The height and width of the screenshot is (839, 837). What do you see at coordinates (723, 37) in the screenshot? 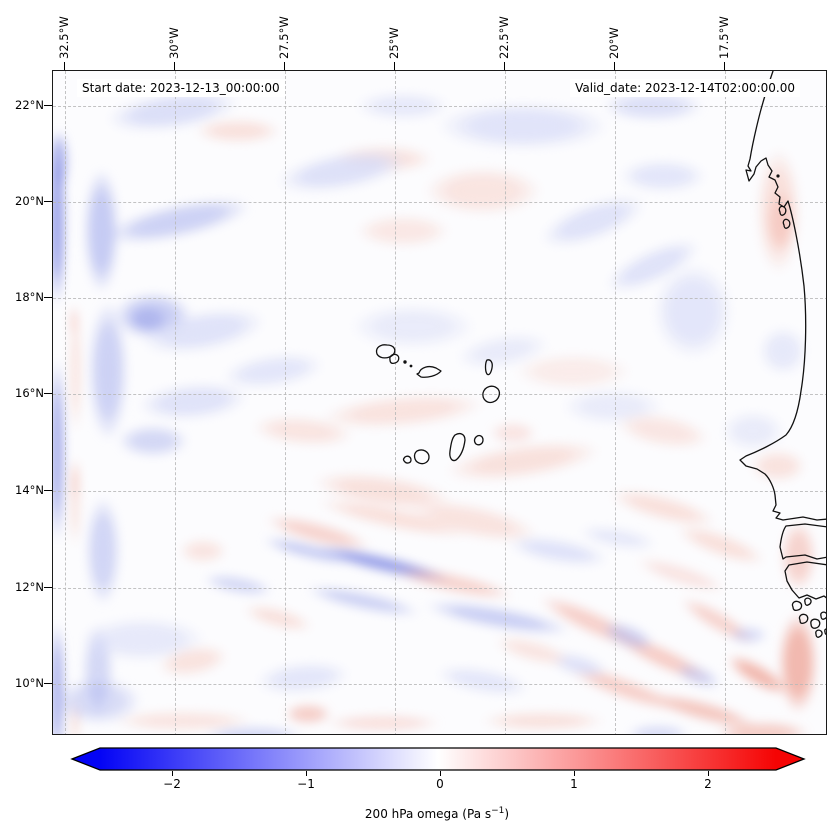
I see `x-tick-label: 17.5°W` at bounding box center [723, 37].